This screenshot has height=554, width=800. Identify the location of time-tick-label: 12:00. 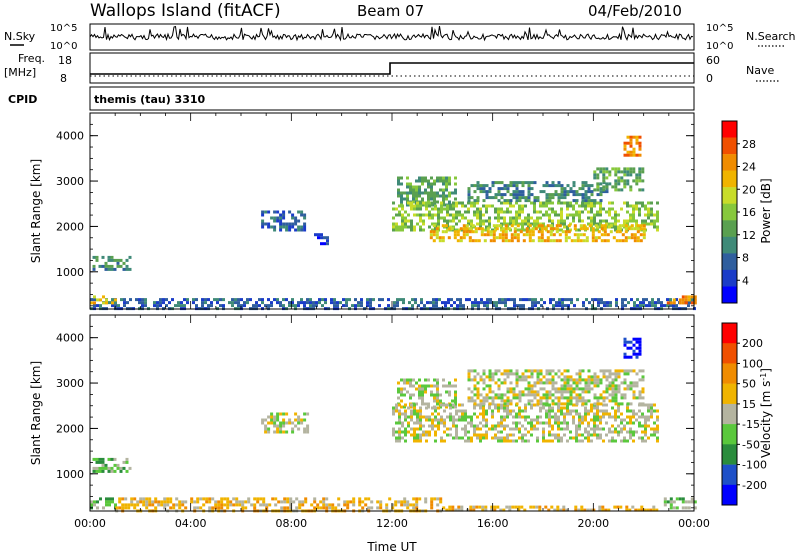
(392, 523).